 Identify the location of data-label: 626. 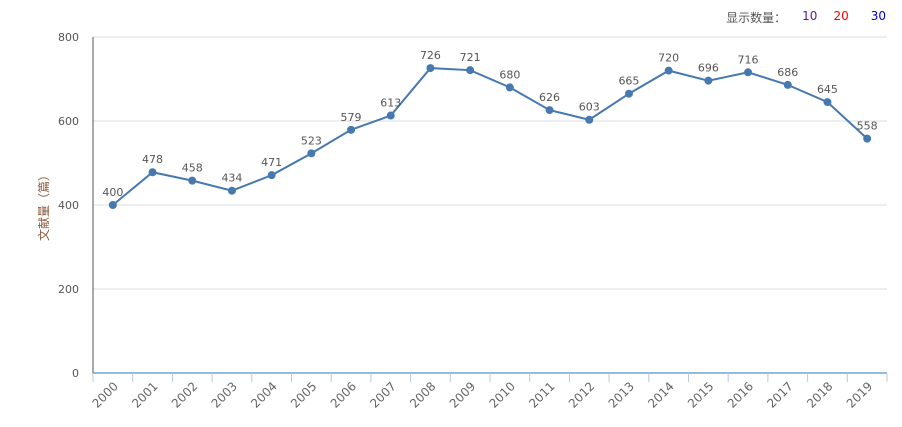
(549, 97).